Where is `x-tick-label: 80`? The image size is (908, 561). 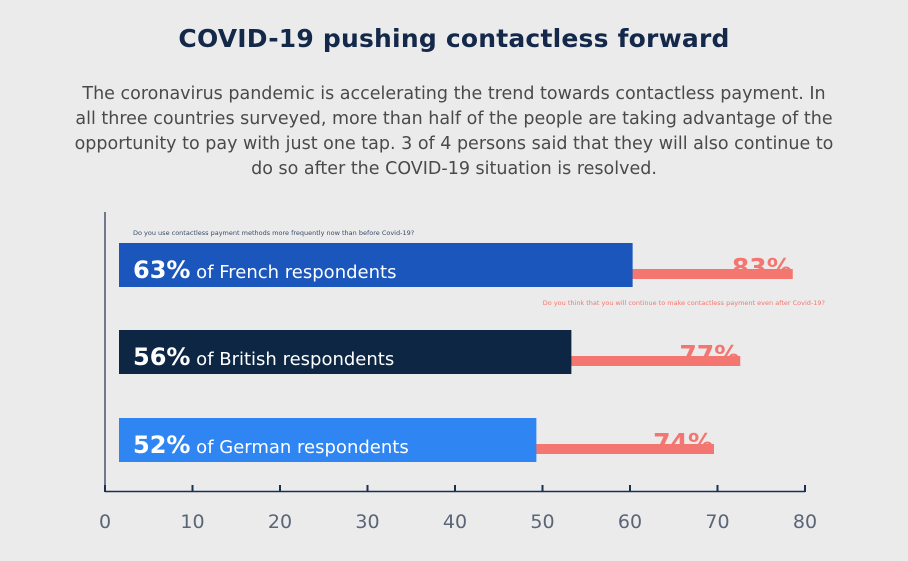 x-tick-label: 80 is located at coordinates (805, 522).